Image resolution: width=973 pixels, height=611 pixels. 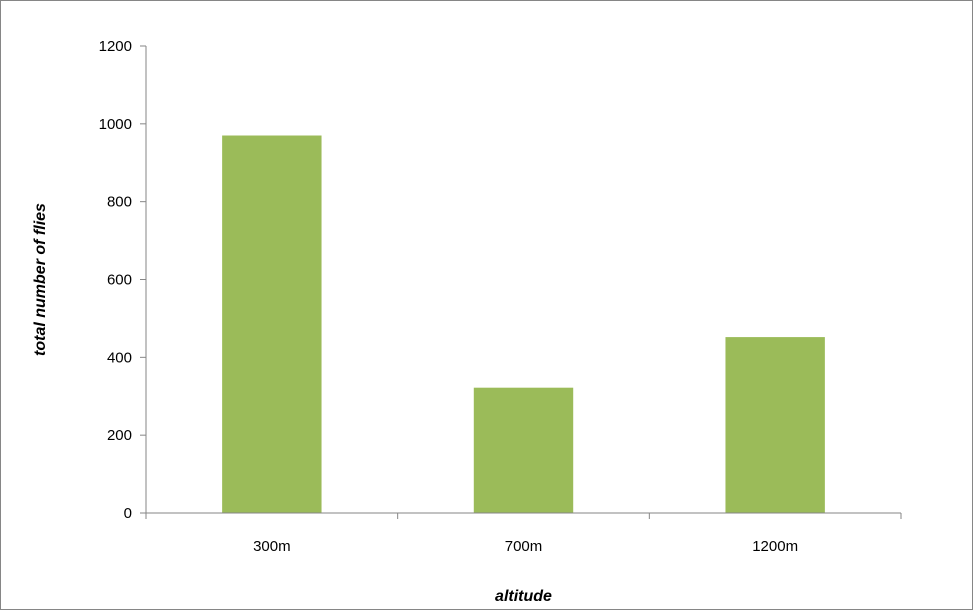 I want to click on y-axis-ticks: 0 200 400 600 800 1000 1200, so click(x=122, y=280).